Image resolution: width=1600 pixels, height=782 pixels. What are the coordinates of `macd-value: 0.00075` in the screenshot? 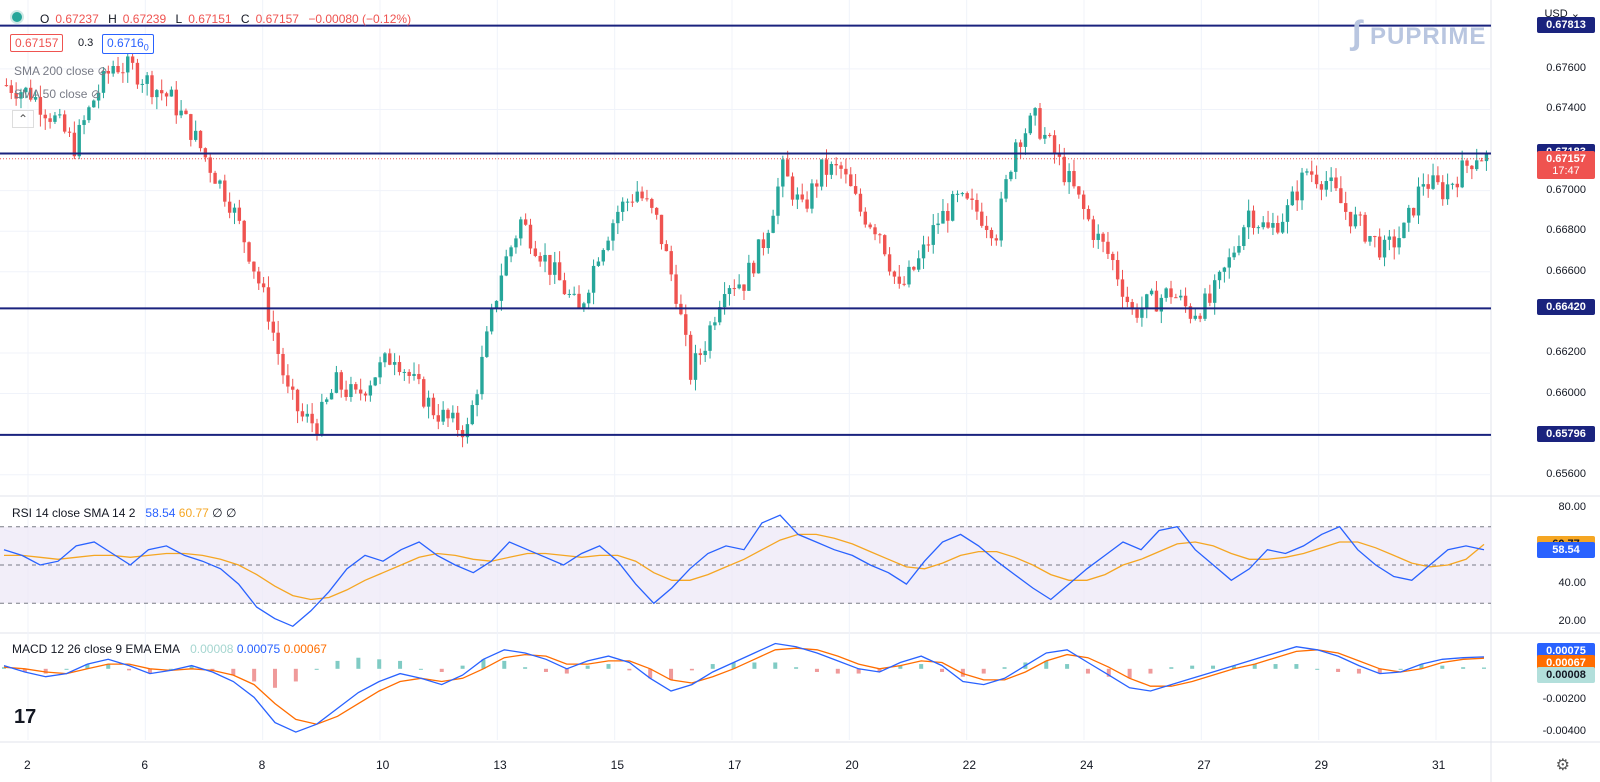 It's located at (258, 649).